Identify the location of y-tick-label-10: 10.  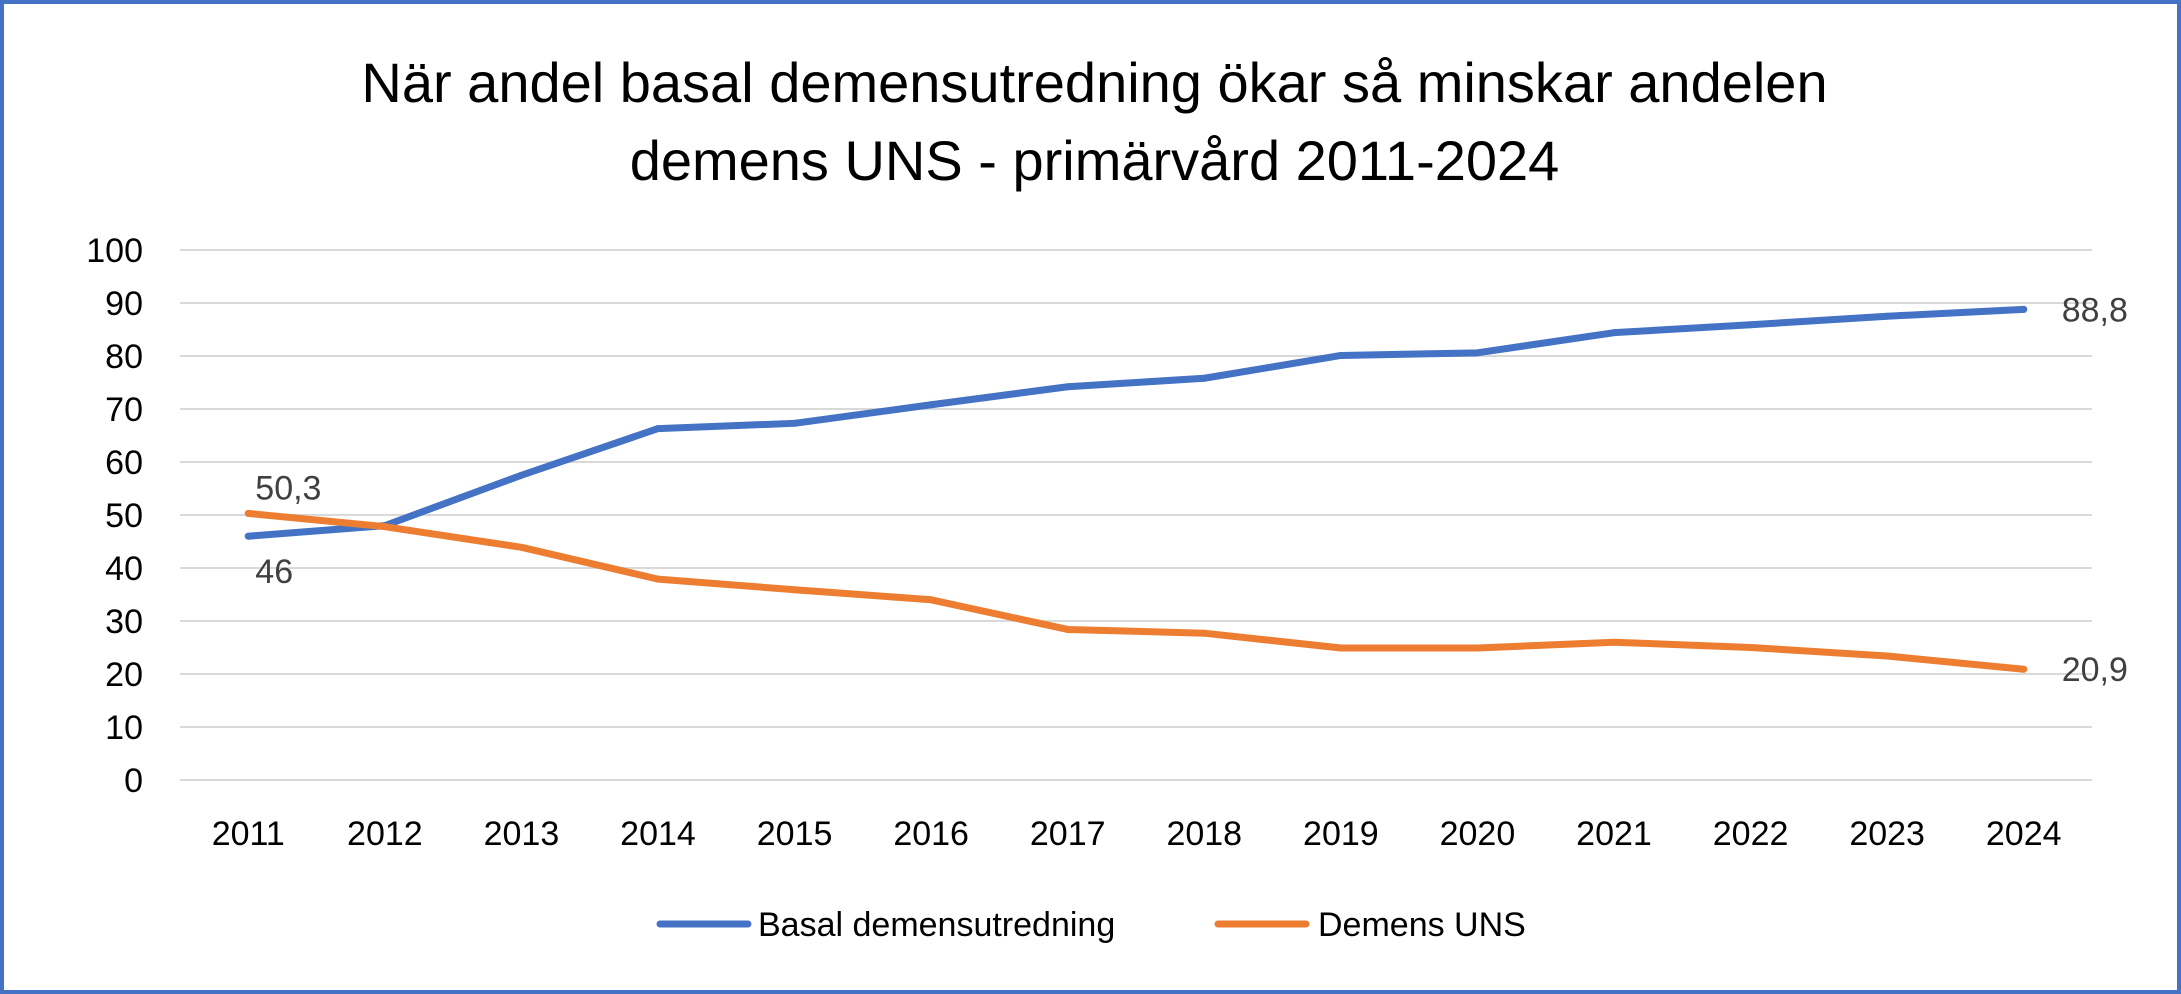
(124, 728).